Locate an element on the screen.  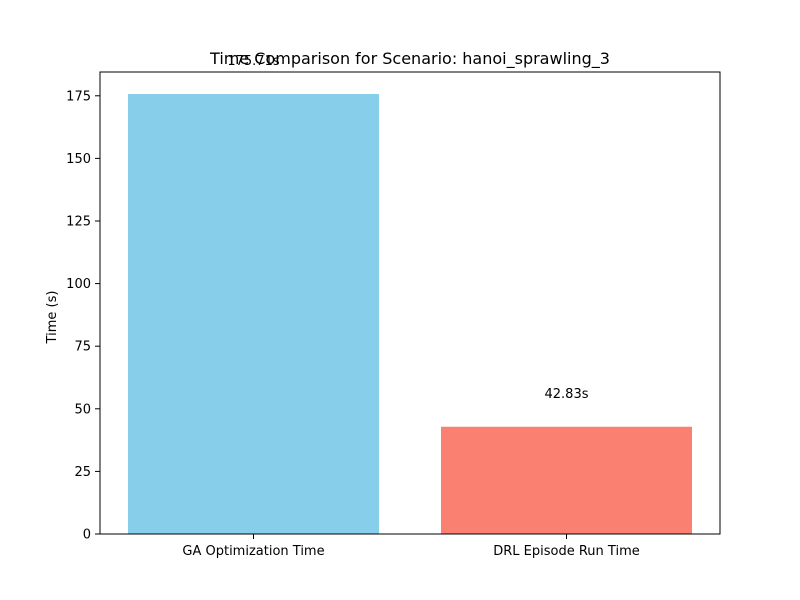
data-label-1: 175.71s is located at coordinates (253, 61).